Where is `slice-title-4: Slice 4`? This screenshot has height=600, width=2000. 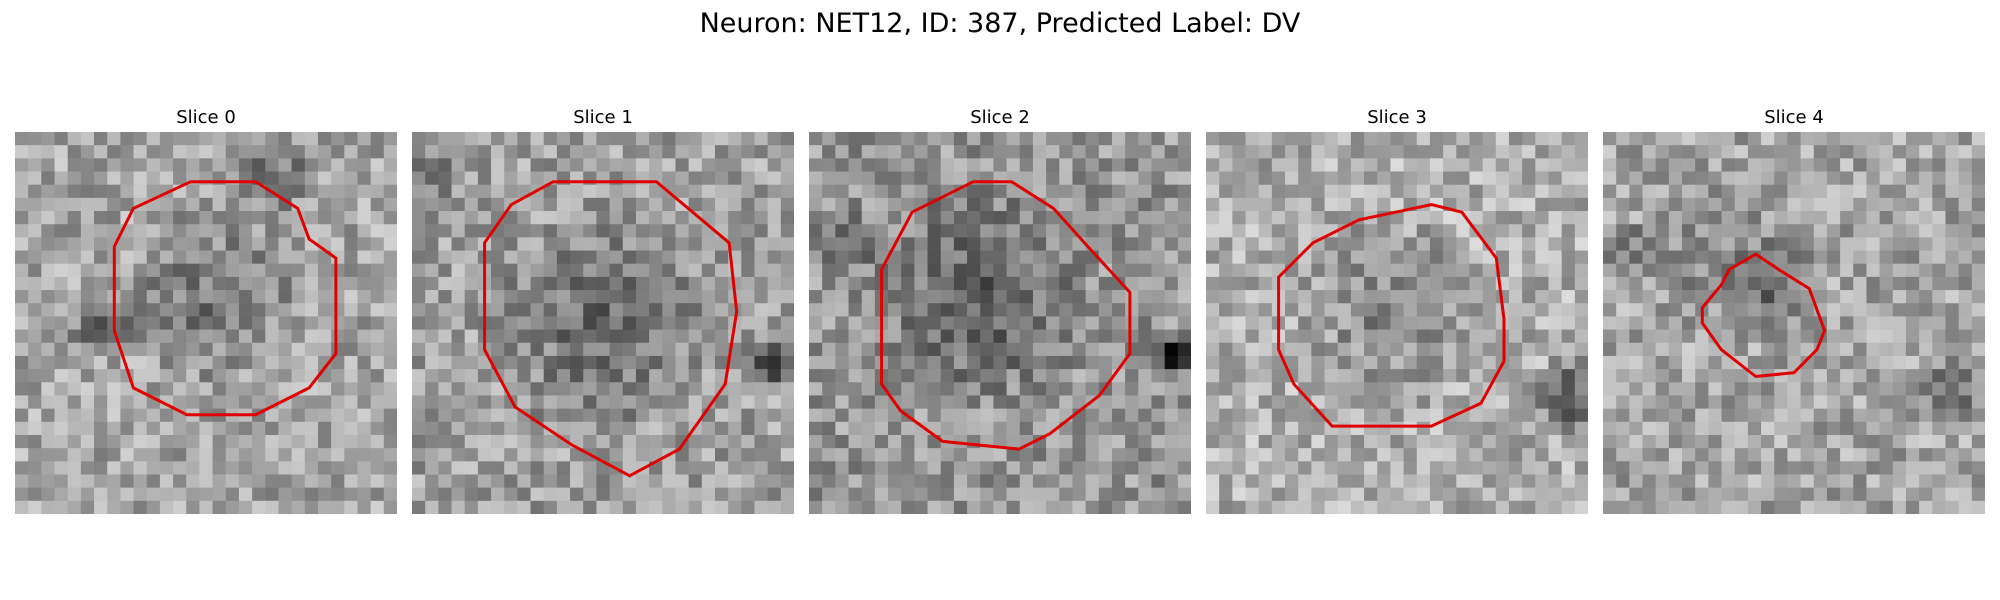
slice-title-4: Slice 4 is located at coordinates (1794, 118).